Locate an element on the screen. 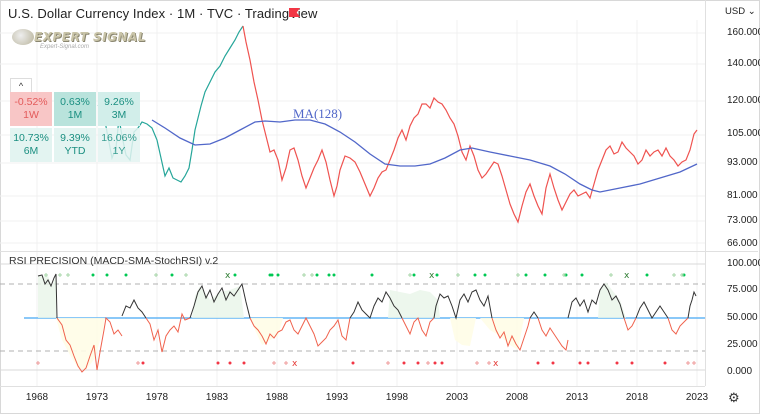  time-axis is located at coordinates (352, 386).